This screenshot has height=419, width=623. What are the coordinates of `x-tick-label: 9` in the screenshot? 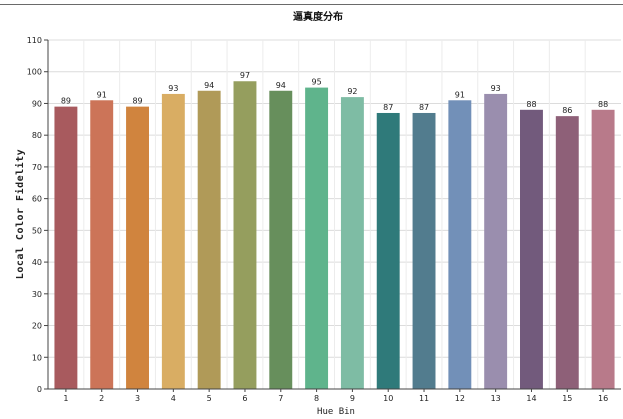 It's located at (352, 398).